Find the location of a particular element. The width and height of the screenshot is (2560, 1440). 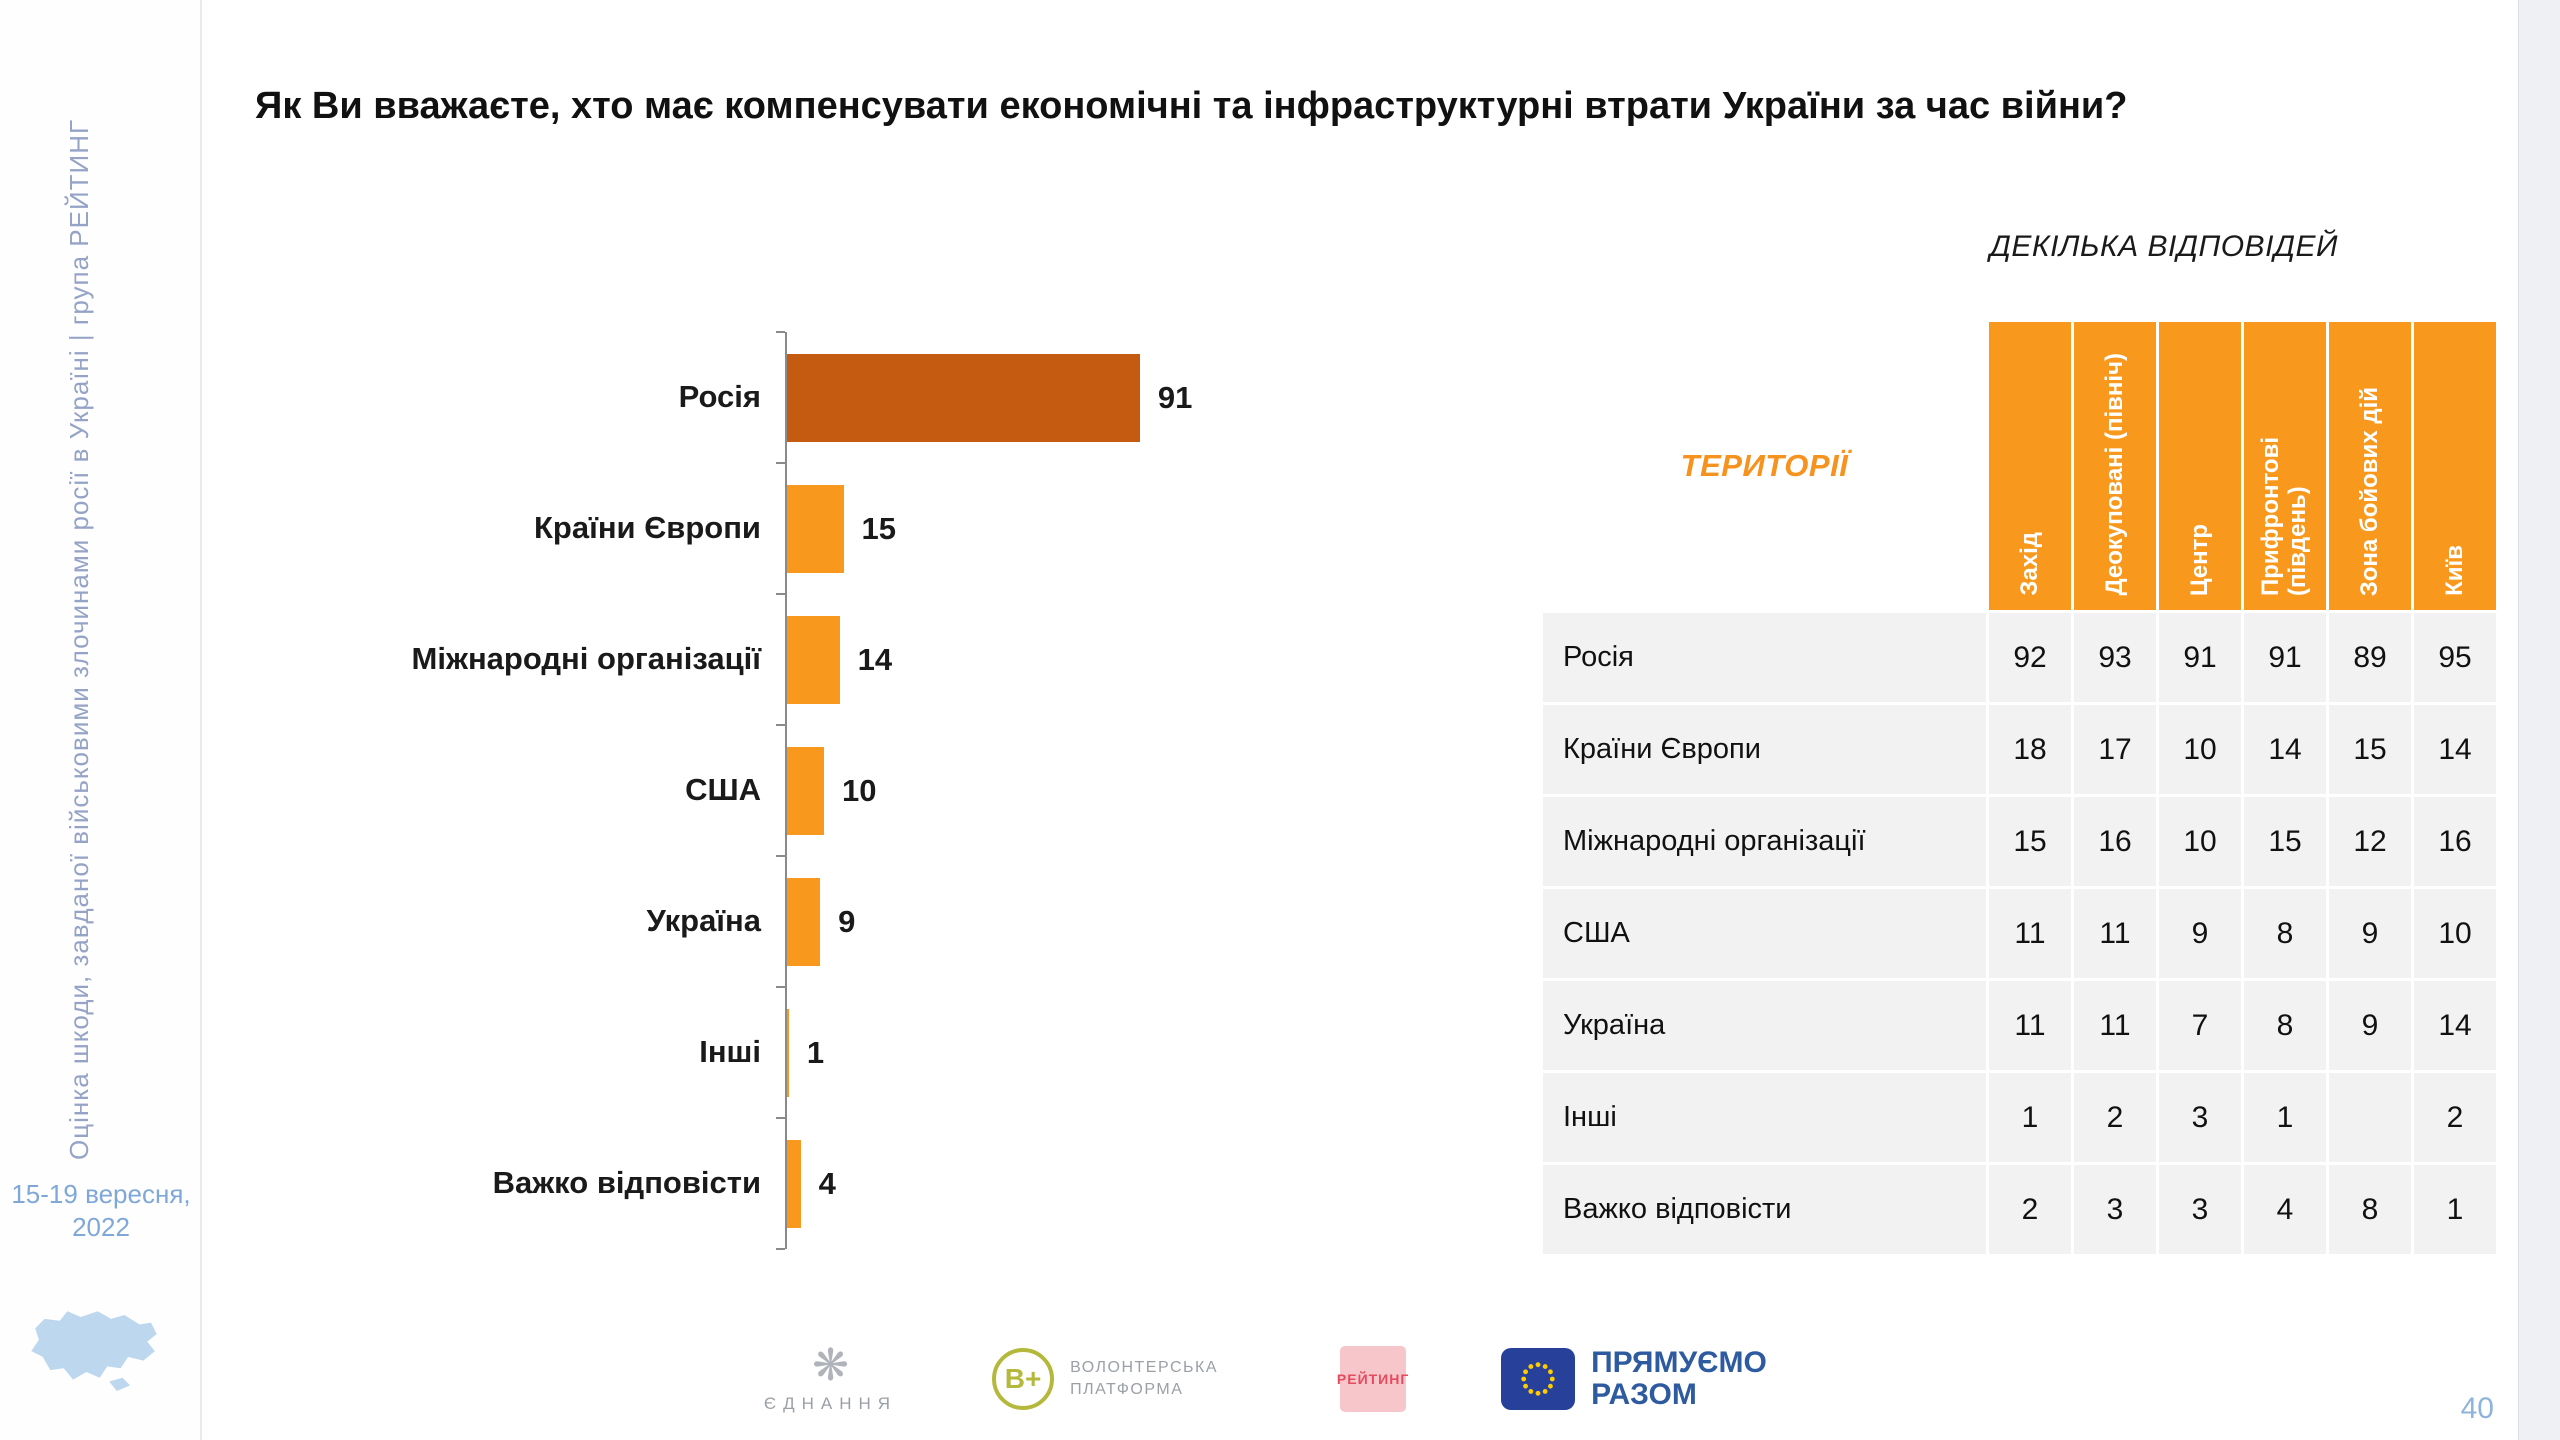

chart-row: Міжнародні організації 14 is located at coordinates (736, 659).